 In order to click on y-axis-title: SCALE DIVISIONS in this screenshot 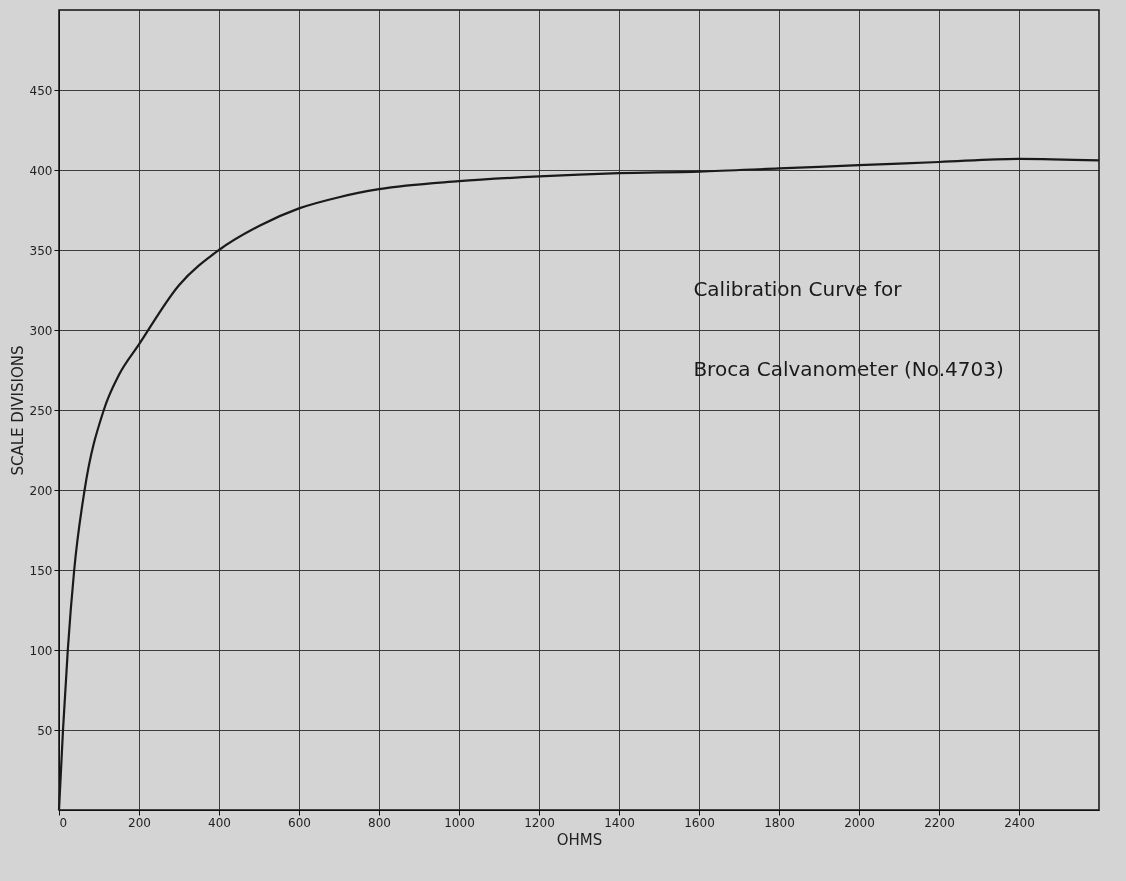, I will do `click(17, 410)`.